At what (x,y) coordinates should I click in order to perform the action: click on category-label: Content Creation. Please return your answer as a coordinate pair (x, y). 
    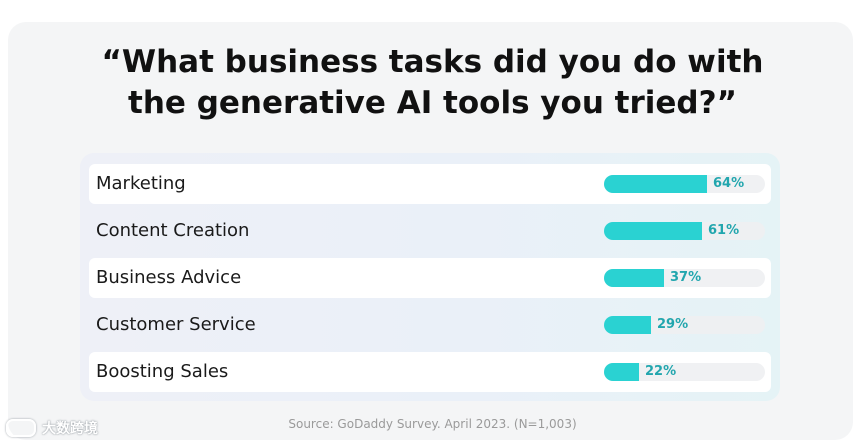
    Looking at the image, I should click on (173, 230).